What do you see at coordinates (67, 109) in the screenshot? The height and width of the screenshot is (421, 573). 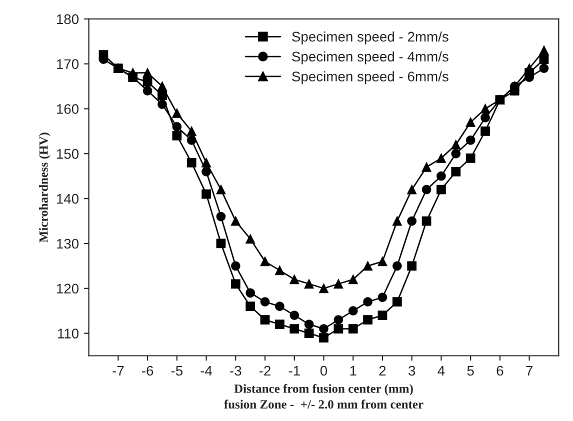 I see `y-tick-label: 160` at bounding box center [67, 109].